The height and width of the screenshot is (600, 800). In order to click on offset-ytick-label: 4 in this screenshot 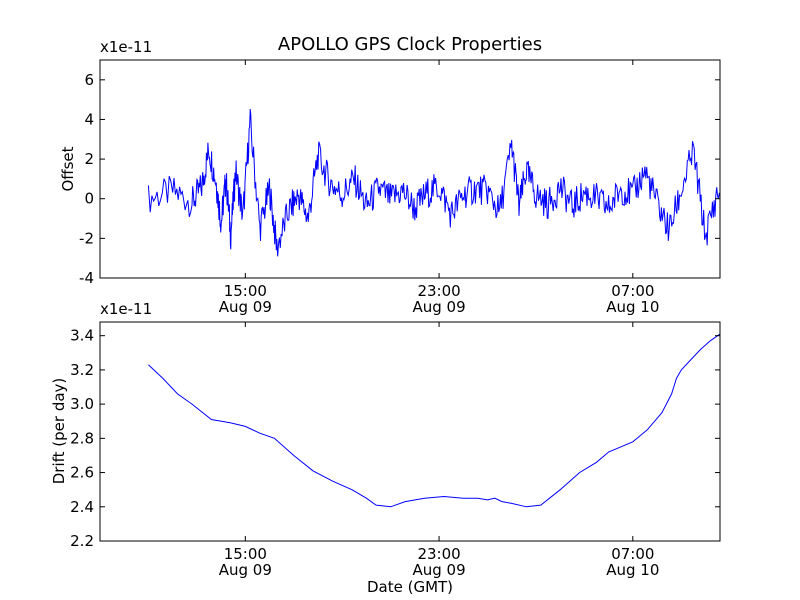, I will do `click(89, 119)`.